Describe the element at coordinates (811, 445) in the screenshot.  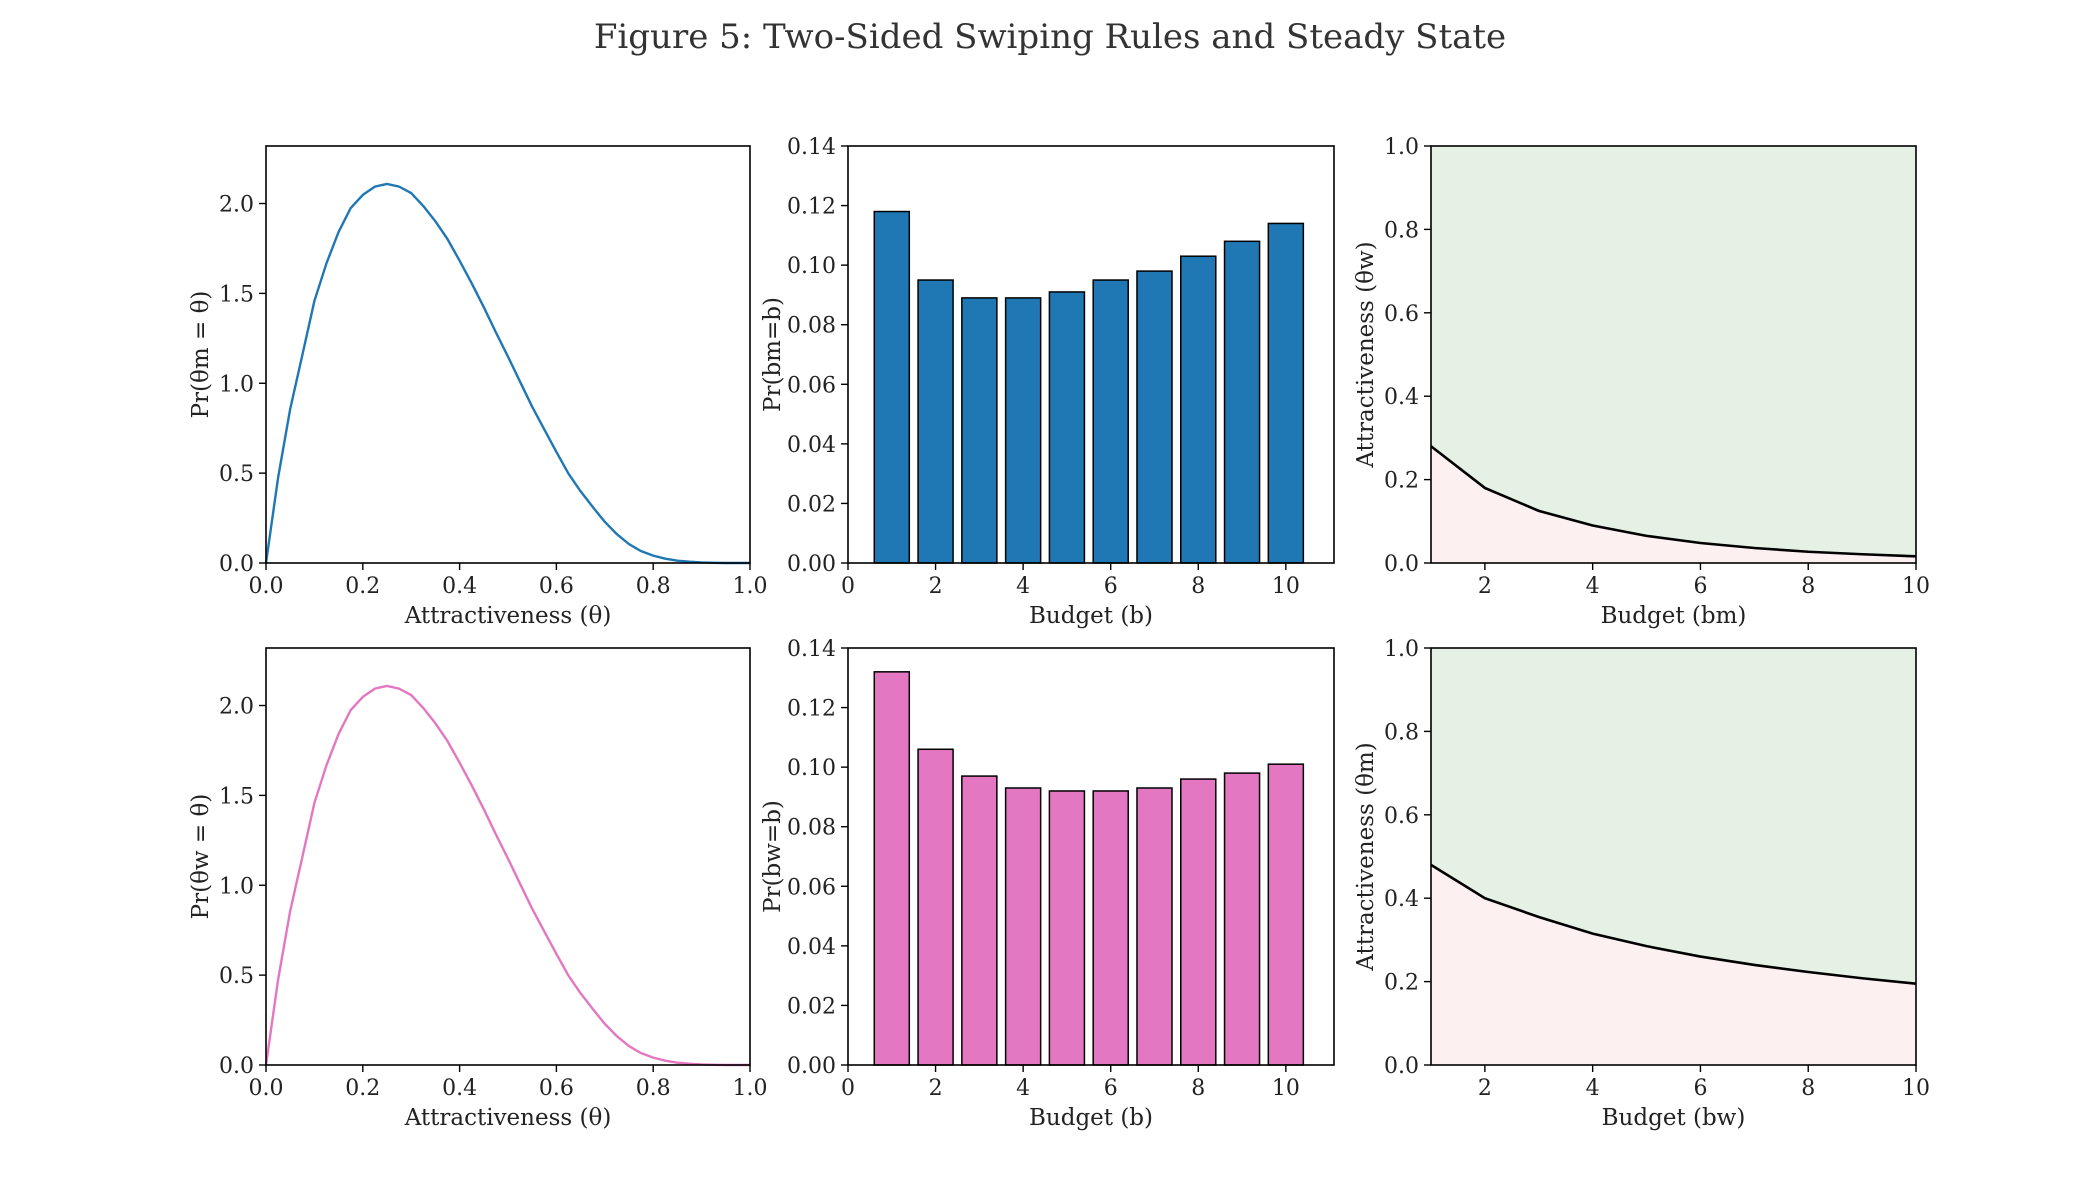
I see `y-tick-label: 0.04` at that location.